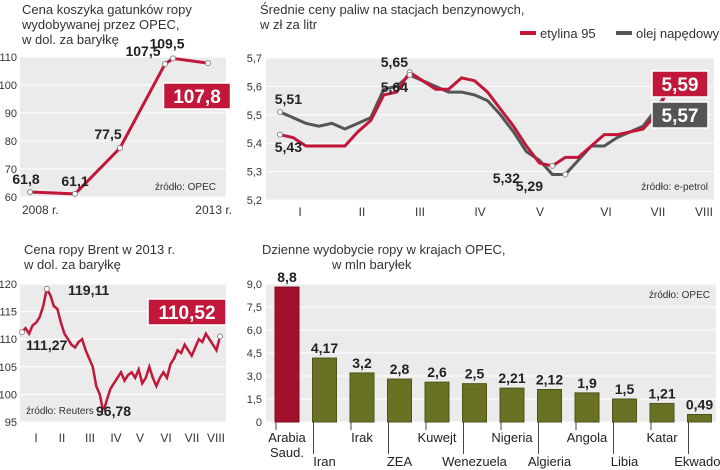 The image size is (720, 470). What do you see at coordinates (8, 285) in the screenshot?
I see `brent-y-tick-label: 120` at bounding box center [8, 285].